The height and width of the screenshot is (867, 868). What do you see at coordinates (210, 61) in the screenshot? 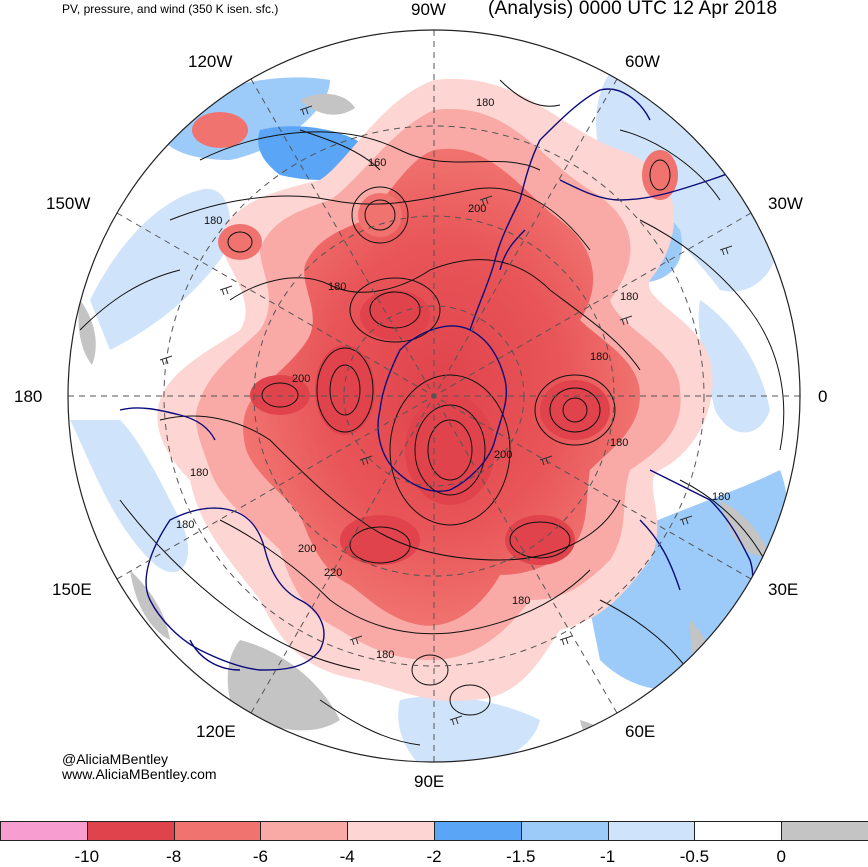
I see `lon-label-120w: 120W` at bounding box center [210, 61].